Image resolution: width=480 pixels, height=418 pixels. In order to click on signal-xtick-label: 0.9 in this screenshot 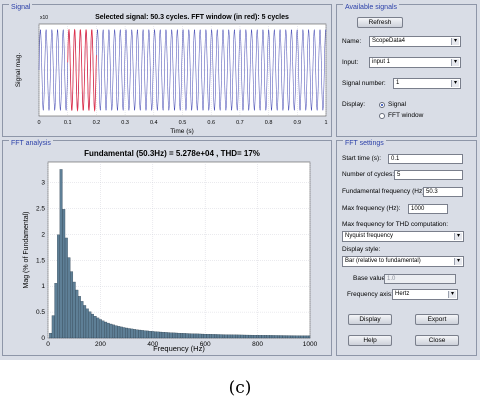, I will do `click(297, 123)`.